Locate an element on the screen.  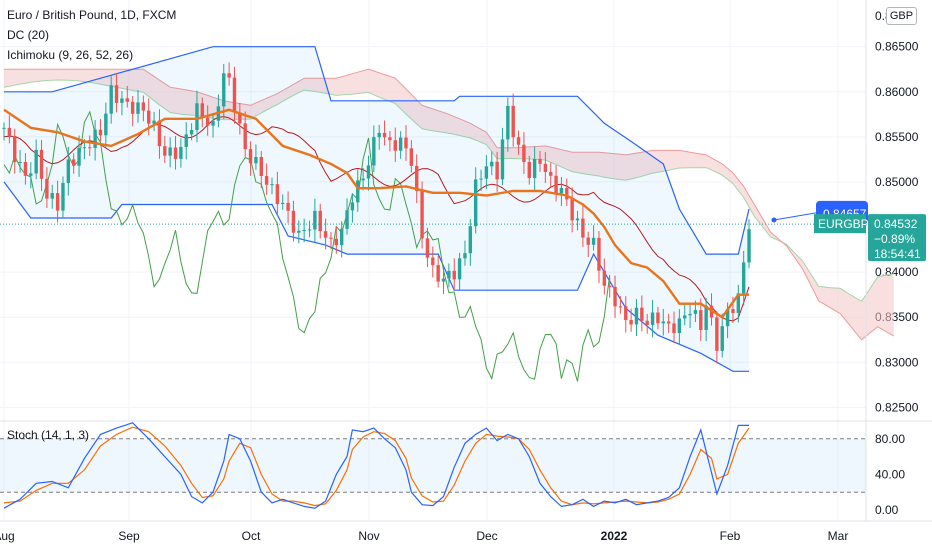
currency-selector: GBP is located at coordinates (901, 16).